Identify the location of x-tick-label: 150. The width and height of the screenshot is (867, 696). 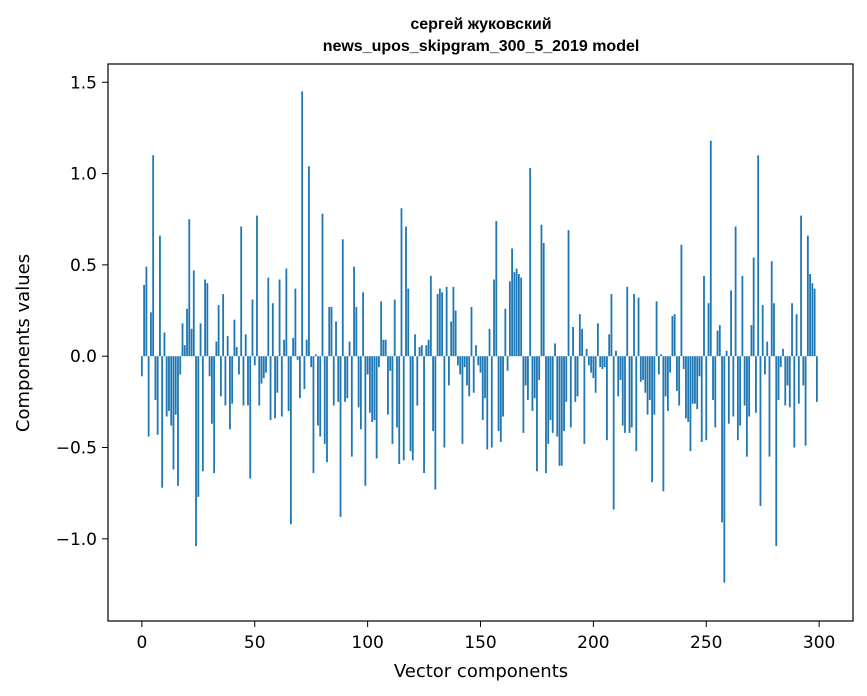
(480, 643).